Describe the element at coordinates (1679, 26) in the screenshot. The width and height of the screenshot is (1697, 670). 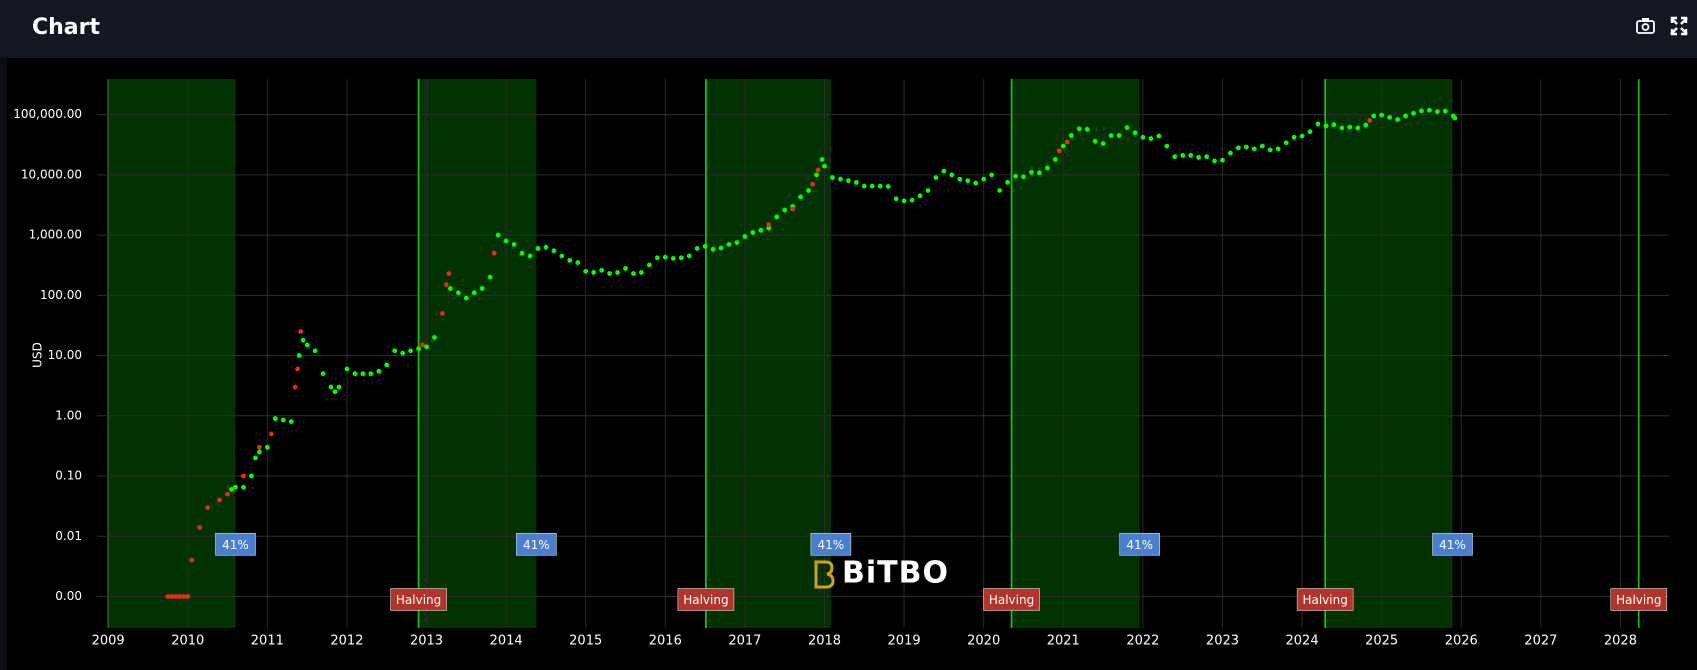
I see `fullscreen-icon` at that location.